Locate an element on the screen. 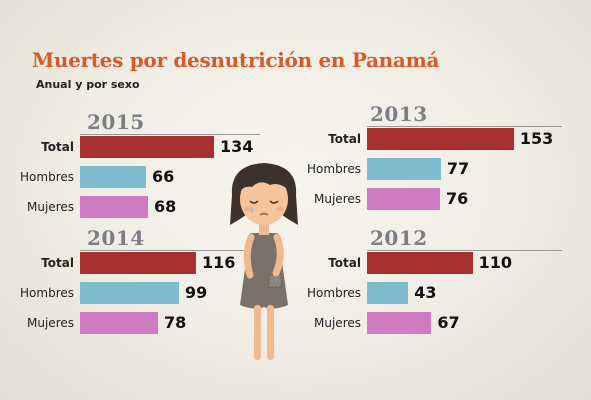  chart-subtitle: Anual y por sexo is located at coordinates (88, 84).